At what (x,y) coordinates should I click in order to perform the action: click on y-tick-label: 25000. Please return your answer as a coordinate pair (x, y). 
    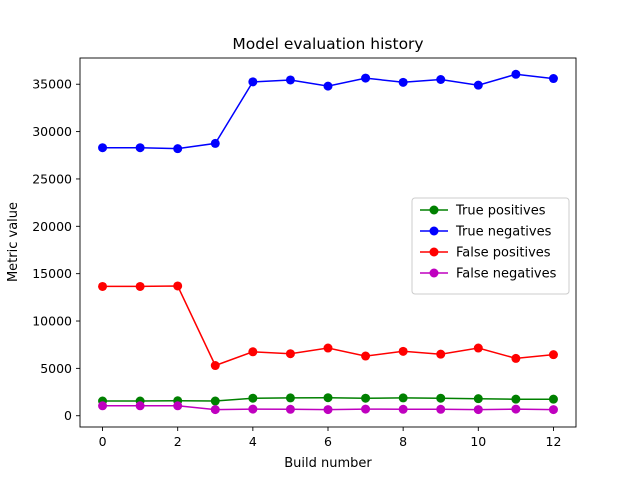
    Looking at the image, I should click on (52, 178).